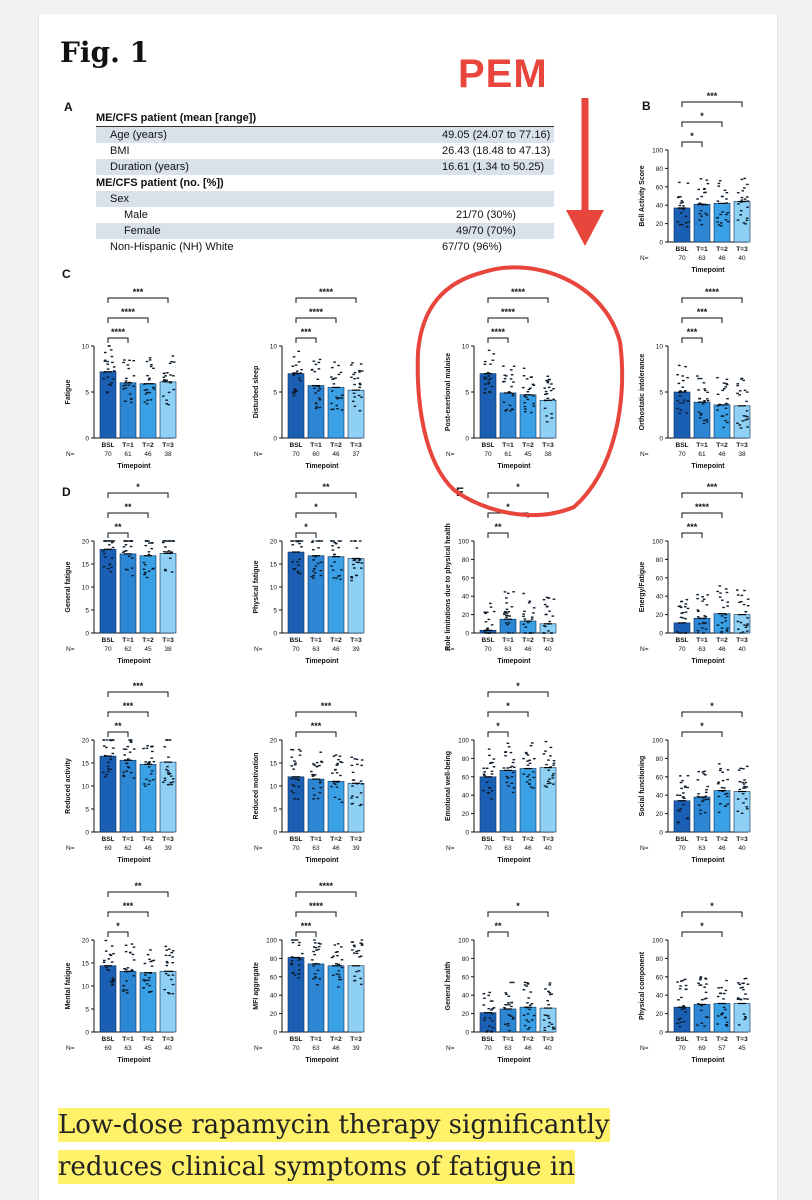 The image size is (812, 1200). I want to click on n-value: 62, so click(128, 649).